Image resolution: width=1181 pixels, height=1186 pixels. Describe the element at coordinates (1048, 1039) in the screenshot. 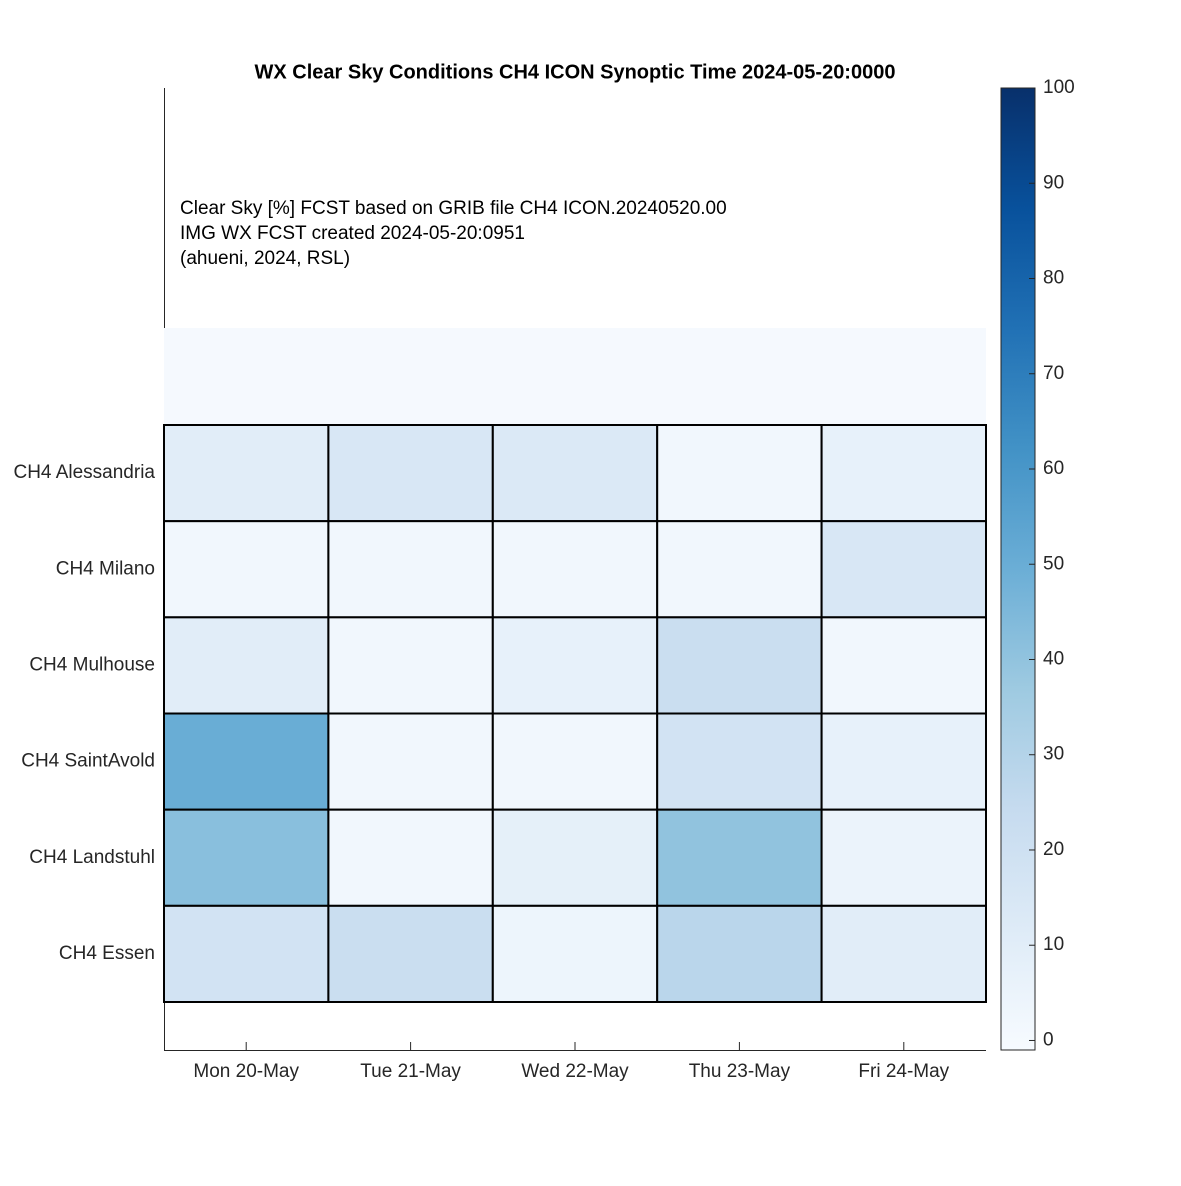

I see `colorbar-tick-label: 0` at that location.